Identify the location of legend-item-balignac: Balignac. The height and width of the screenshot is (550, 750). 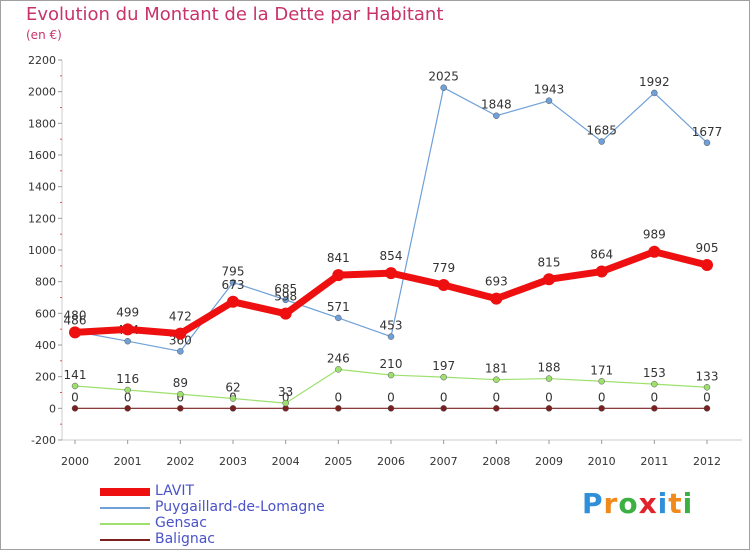
(240, 539).